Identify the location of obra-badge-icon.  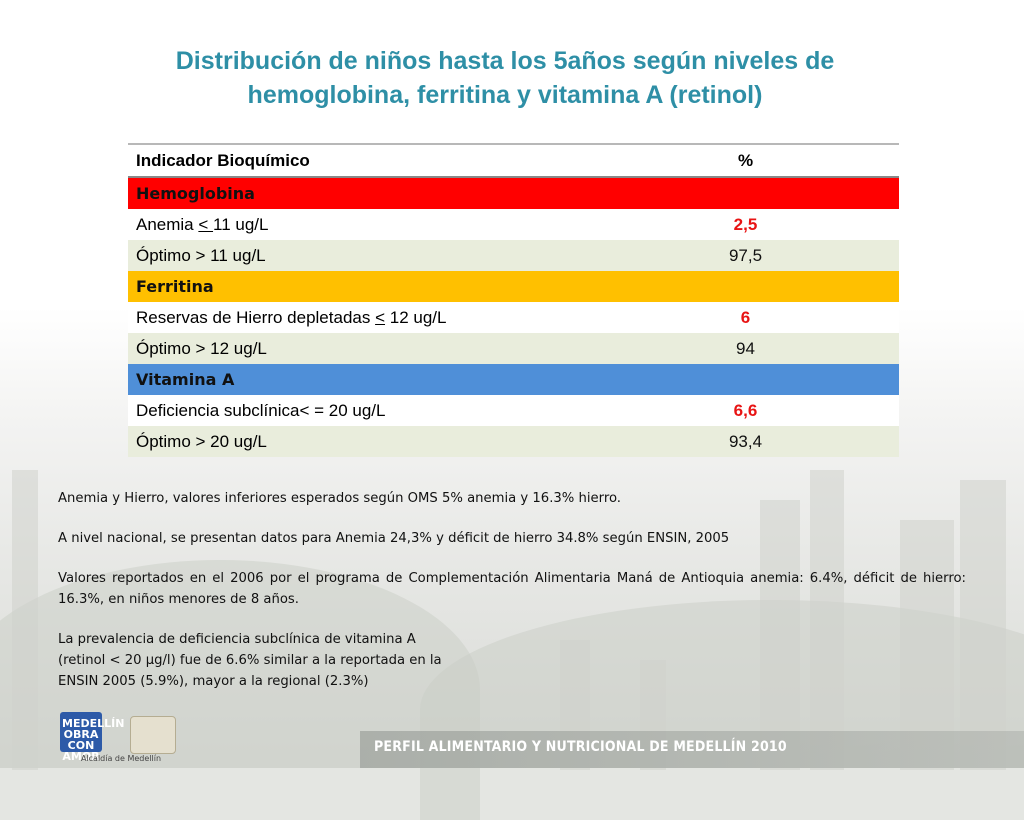
(81, 732).